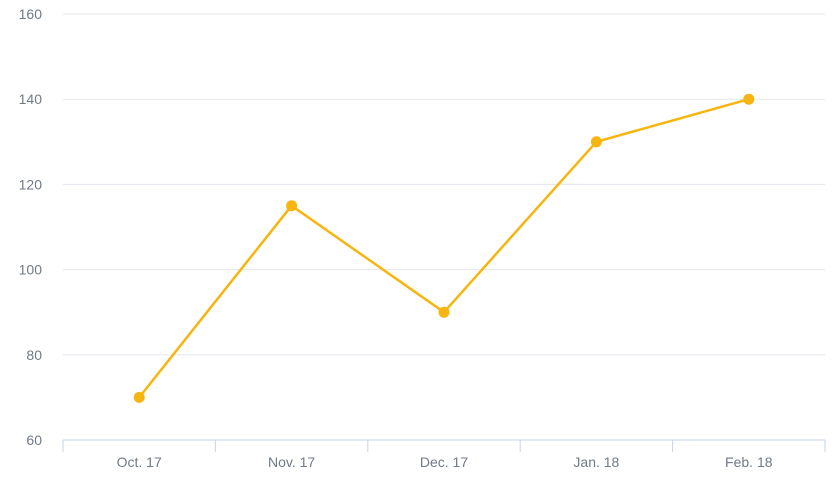 Image resolution: width=840 pixels, height=490 pixels. I want to click on x-tick-label: Nov. 17, so click(291, 462).